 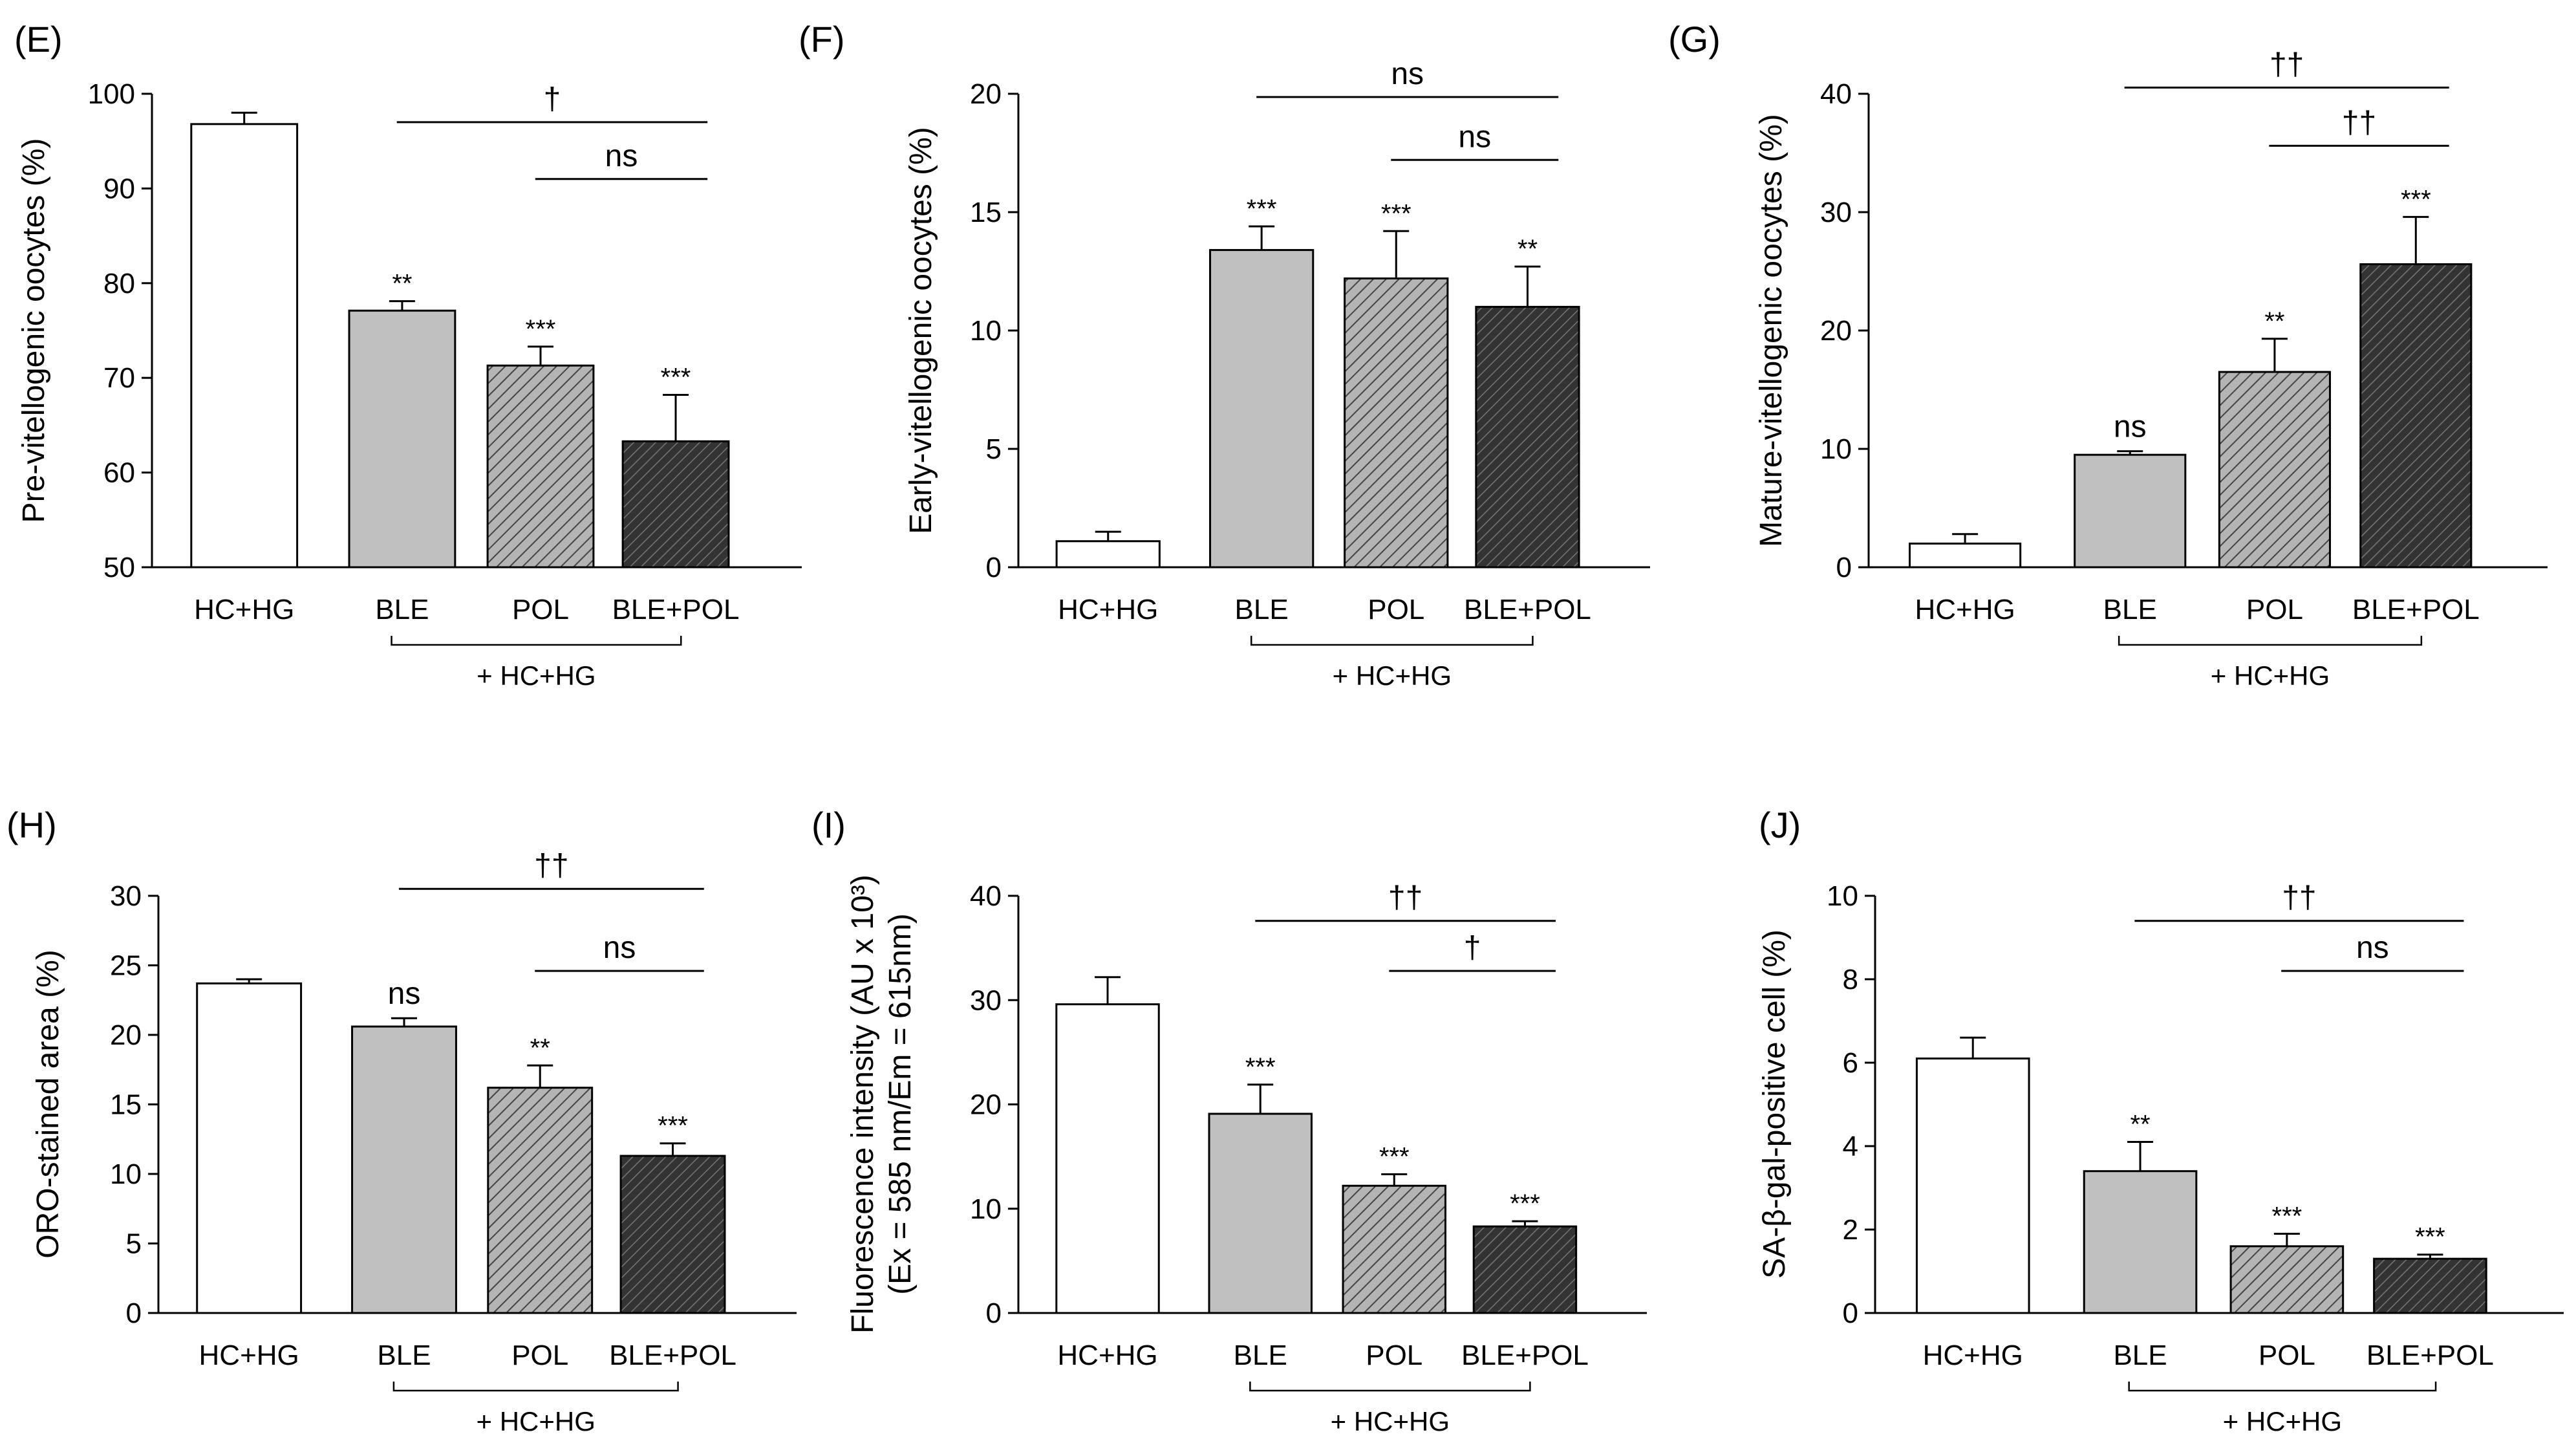 What do you see at coordinates (119, 567) in the screenshot?
I see `y-tick-label: 50` at bounding box center [119, 567].